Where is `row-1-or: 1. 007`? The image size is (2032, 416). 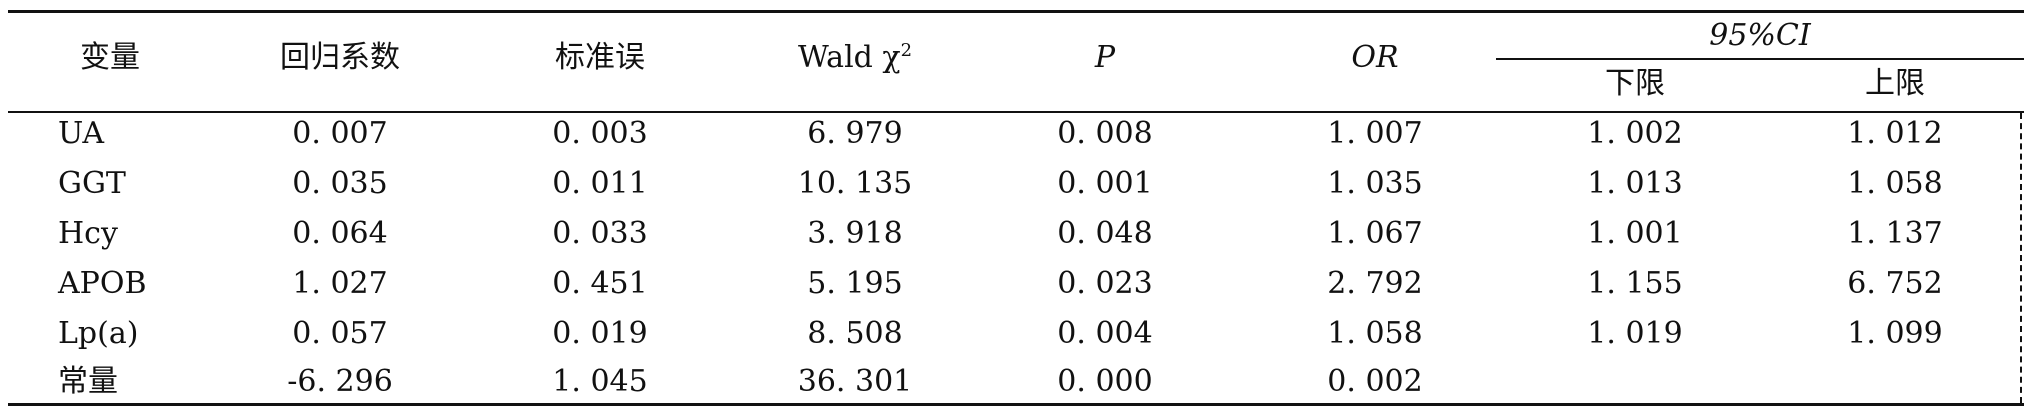 row-1-or: 1. 007 is located at coordinates (1375, 133).